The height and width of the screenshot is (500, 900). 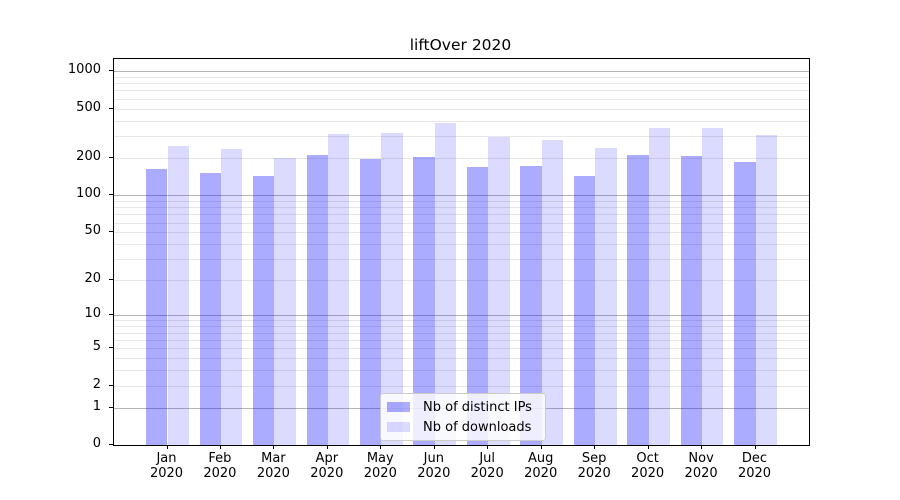 I want to click on y-tick-label-100: 100, so click(x=88, y=194).